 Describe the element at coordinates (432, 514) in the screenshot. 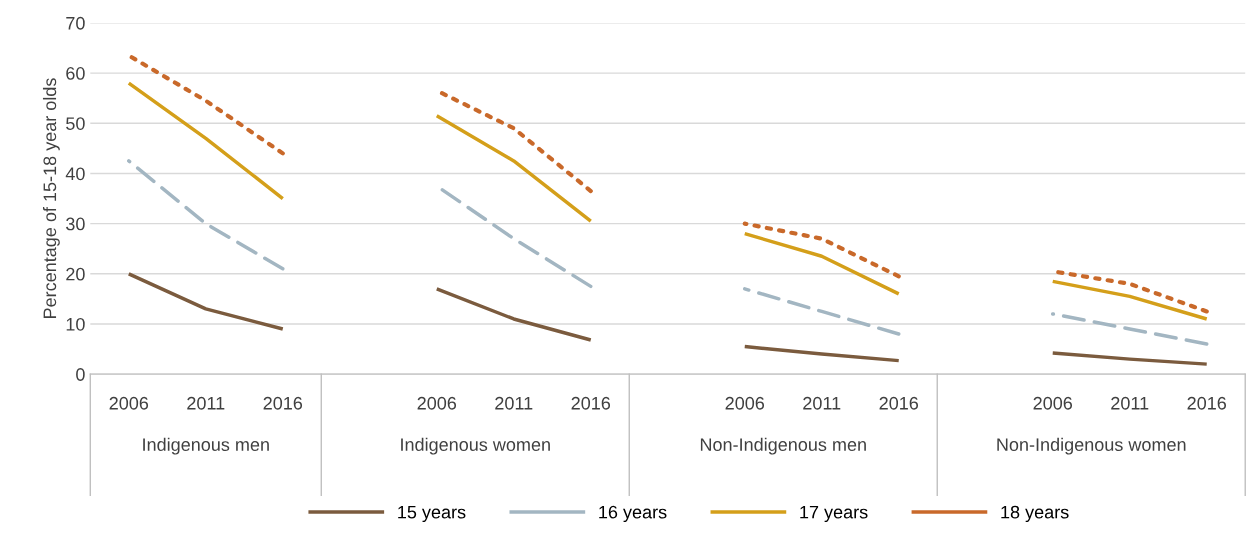

I see `legend-label: 15 years` at that location.